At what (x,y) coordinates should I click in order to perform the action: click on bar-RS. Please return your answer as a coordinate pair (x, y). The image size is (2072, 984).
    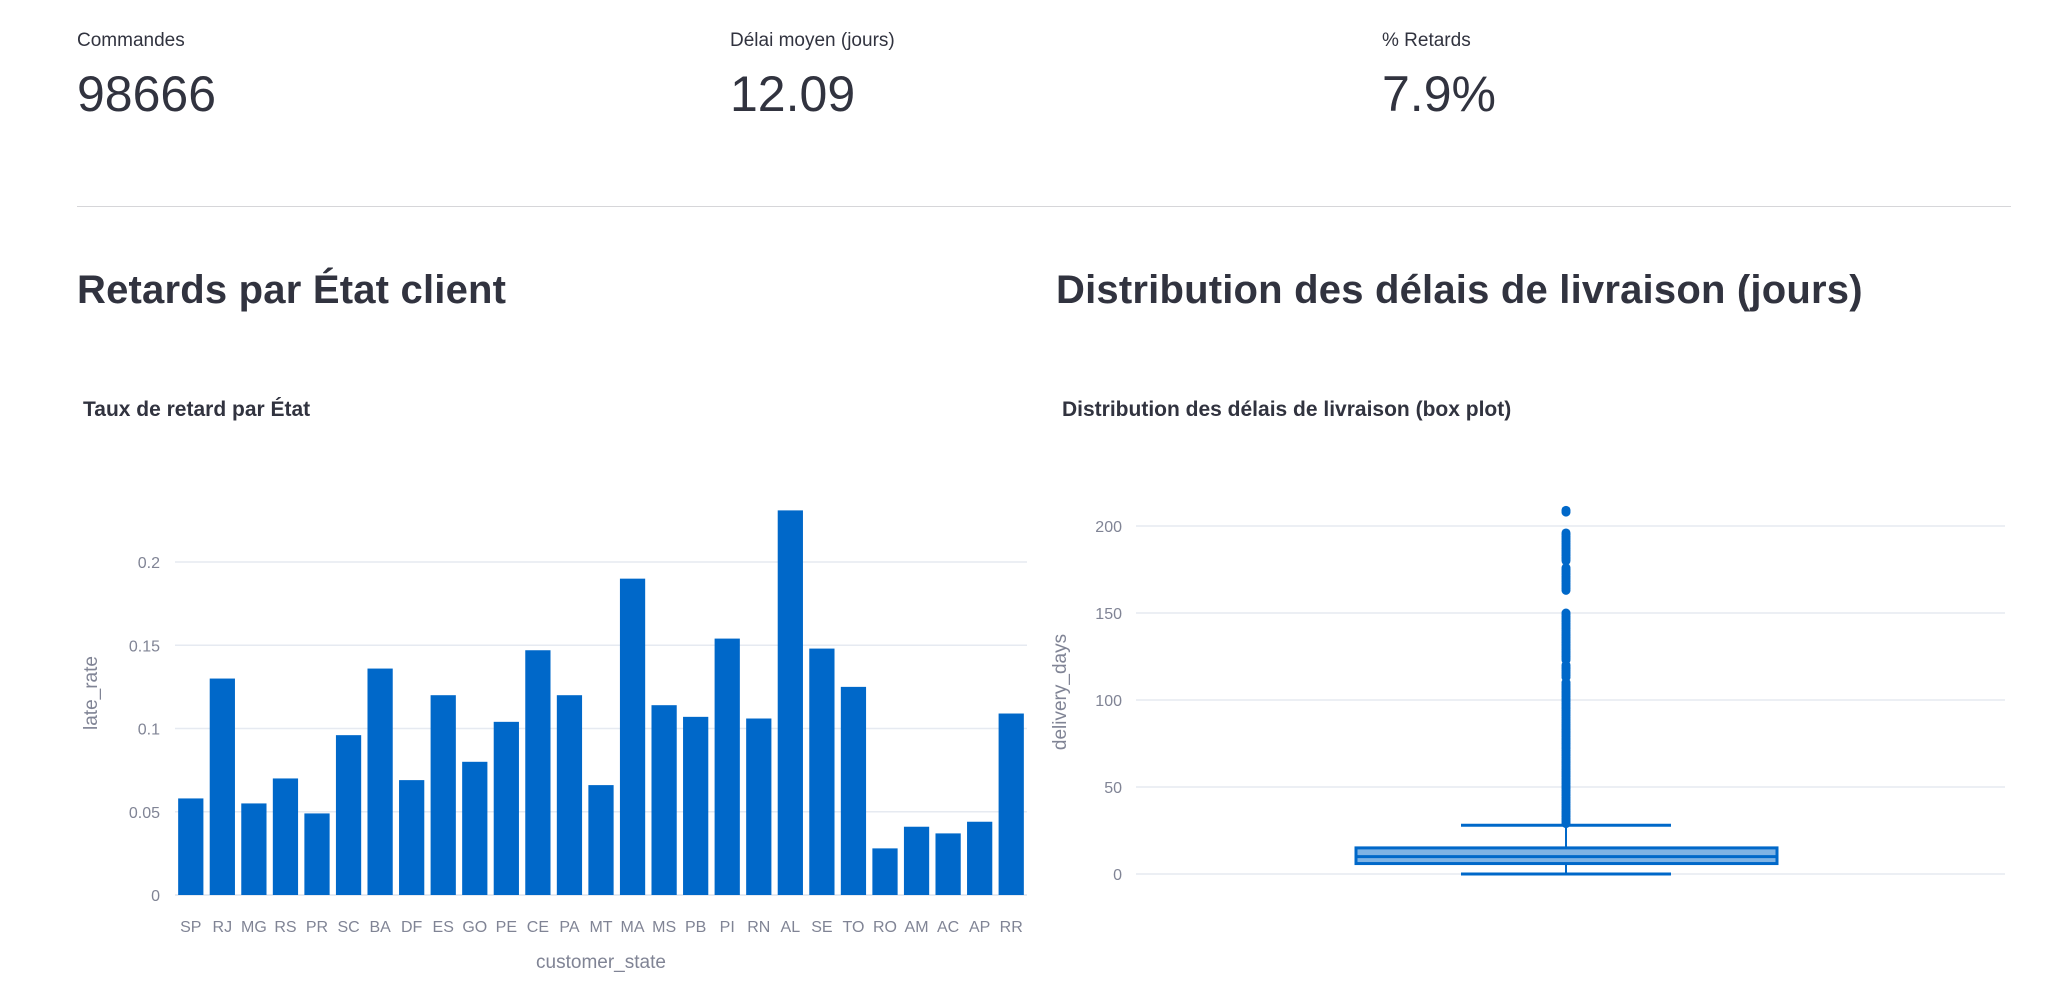
    Looking at the image, I should click on (285, 836).